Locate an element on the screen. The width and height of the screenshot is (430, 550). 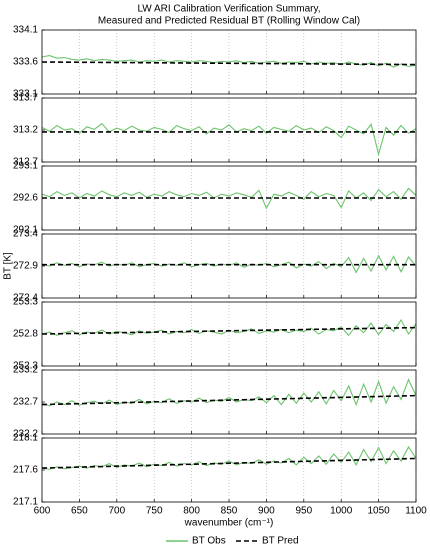
legend-box is located at coordinates (230, 541).